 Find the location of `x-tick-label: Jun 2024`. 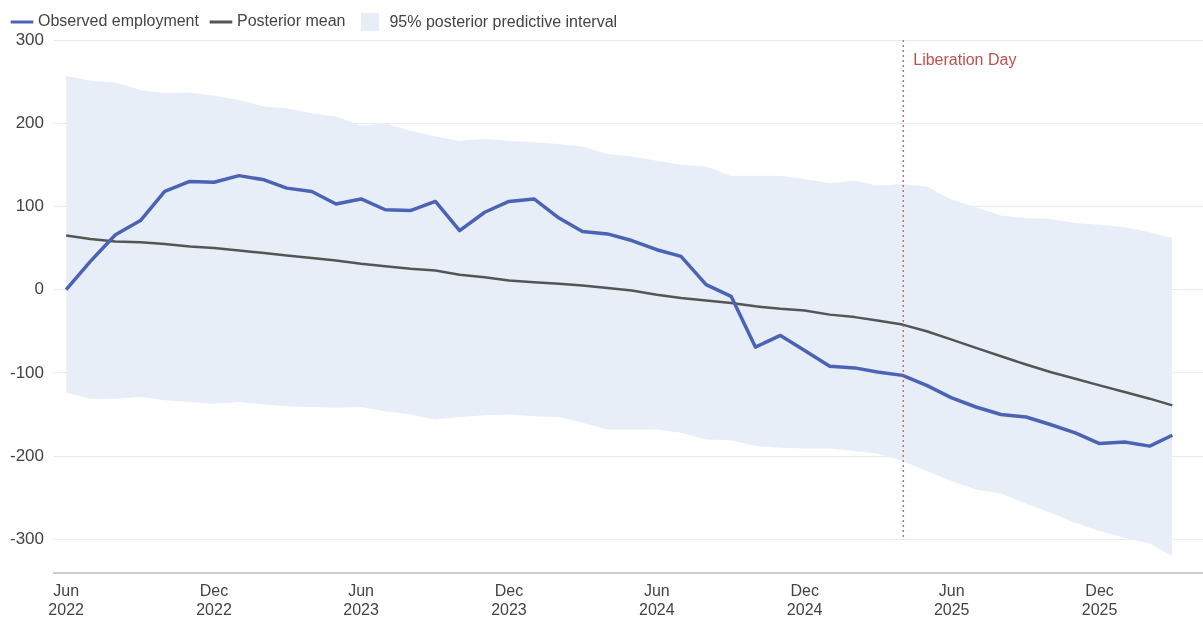

x-tick-label: Jun 2024 is located at coordinates (657, 599).